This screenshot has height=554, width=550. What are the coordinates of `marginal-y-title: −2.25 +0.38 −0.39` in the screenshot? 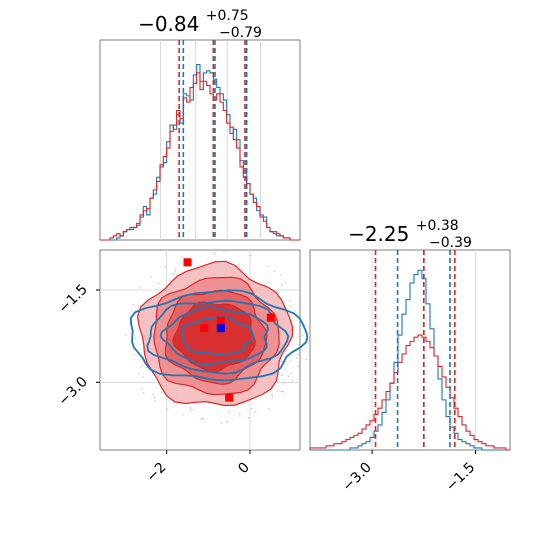 It's located at (410, 231).